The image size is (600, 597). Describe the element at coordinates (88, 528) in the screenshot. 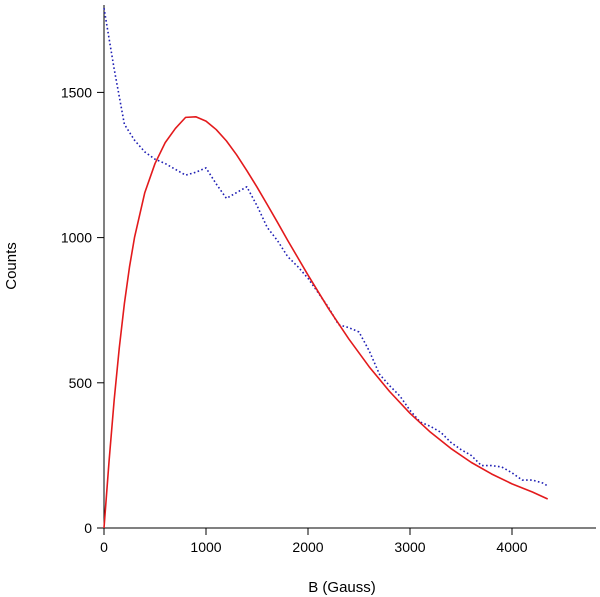

I see `y-tick-label: 0` at that location.